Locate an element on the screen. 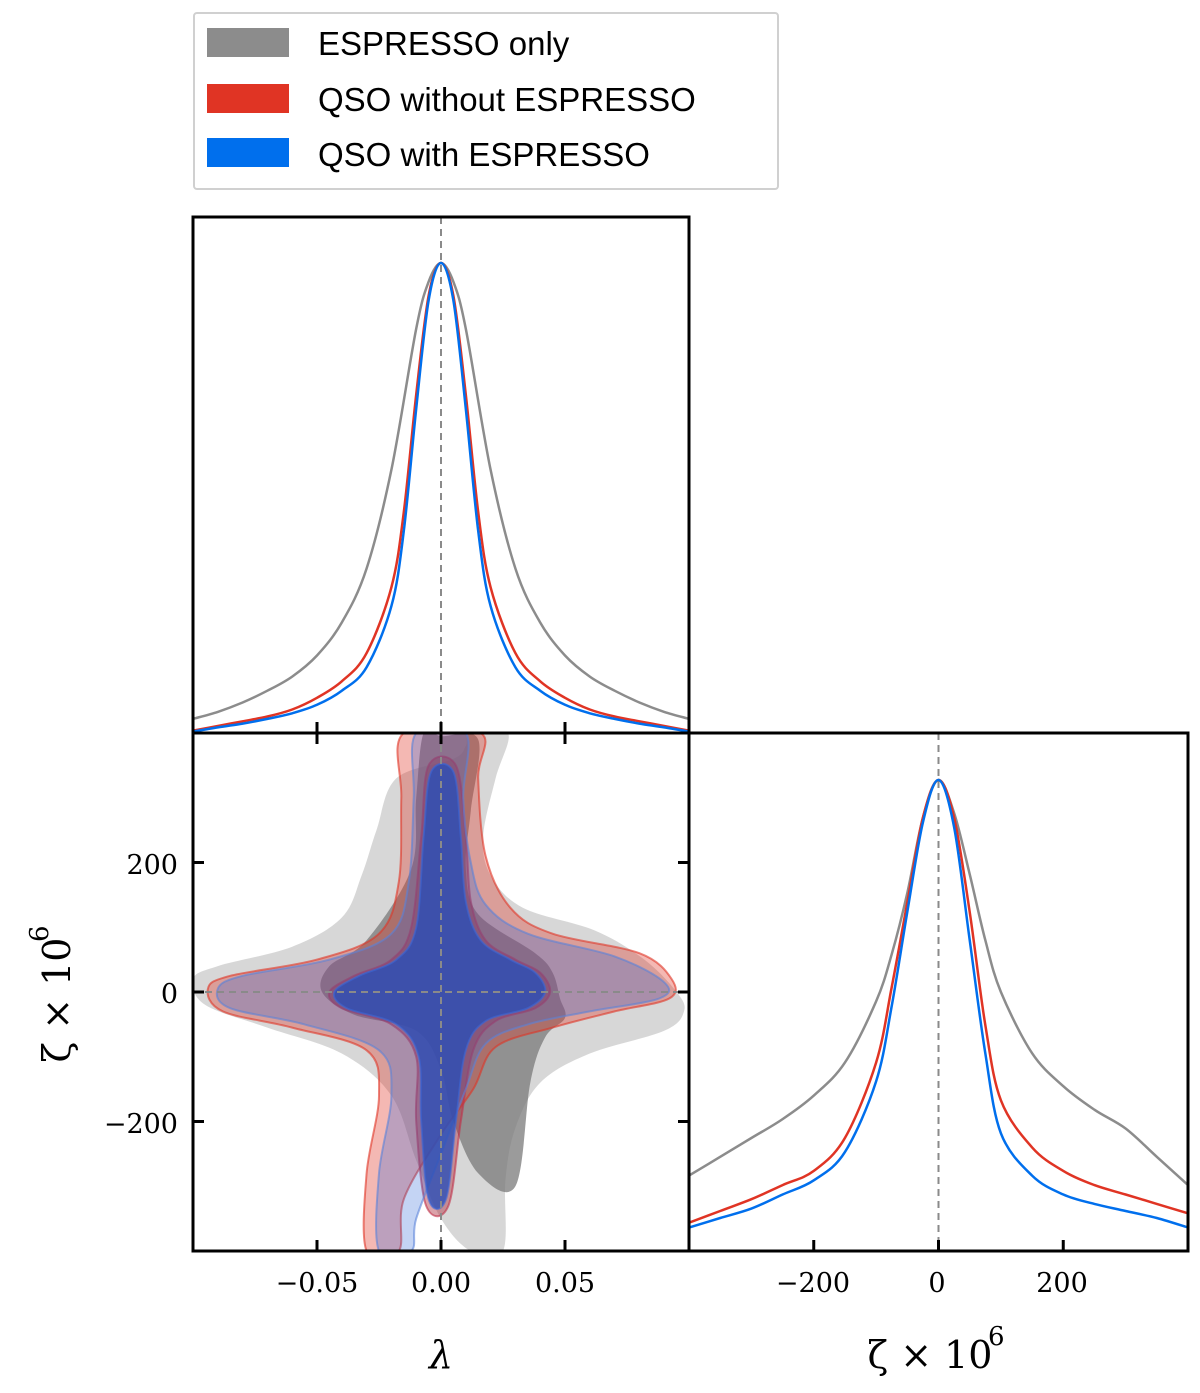 The height and width of the screenshot is (1393, 1200). tick-label-lambda-0: −0.05 is located at coordinates (317, 1283).